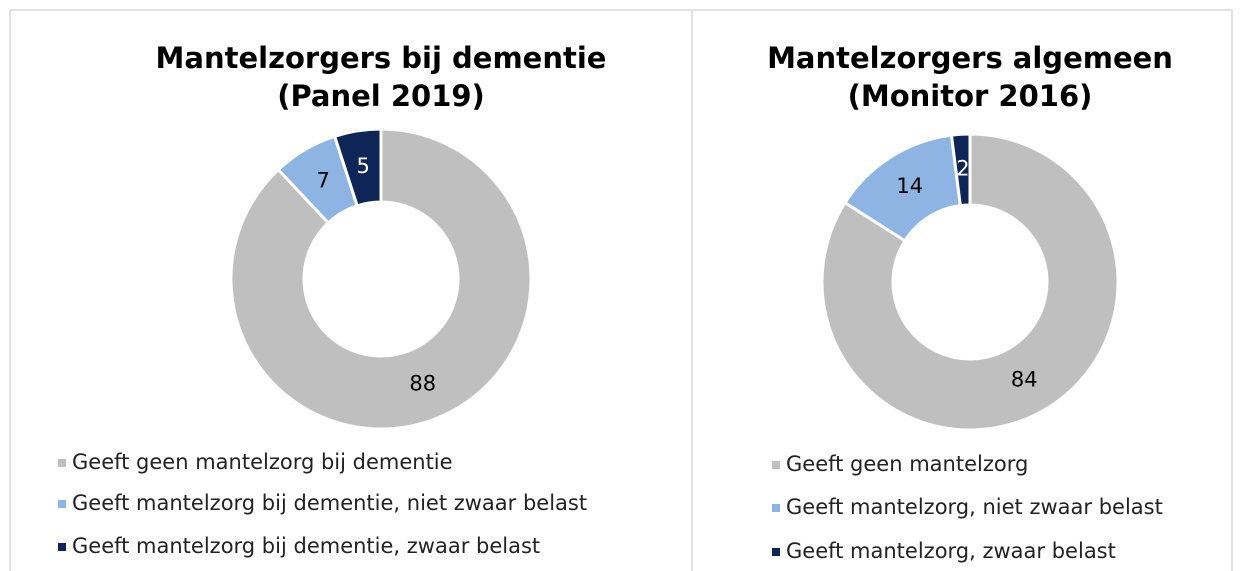  What do you see at coordinates (974, 507) in the screenshot?
I see `legend-label: Geeft mantelzorg, niet zwaar belast` at bounding box center [974, 507].